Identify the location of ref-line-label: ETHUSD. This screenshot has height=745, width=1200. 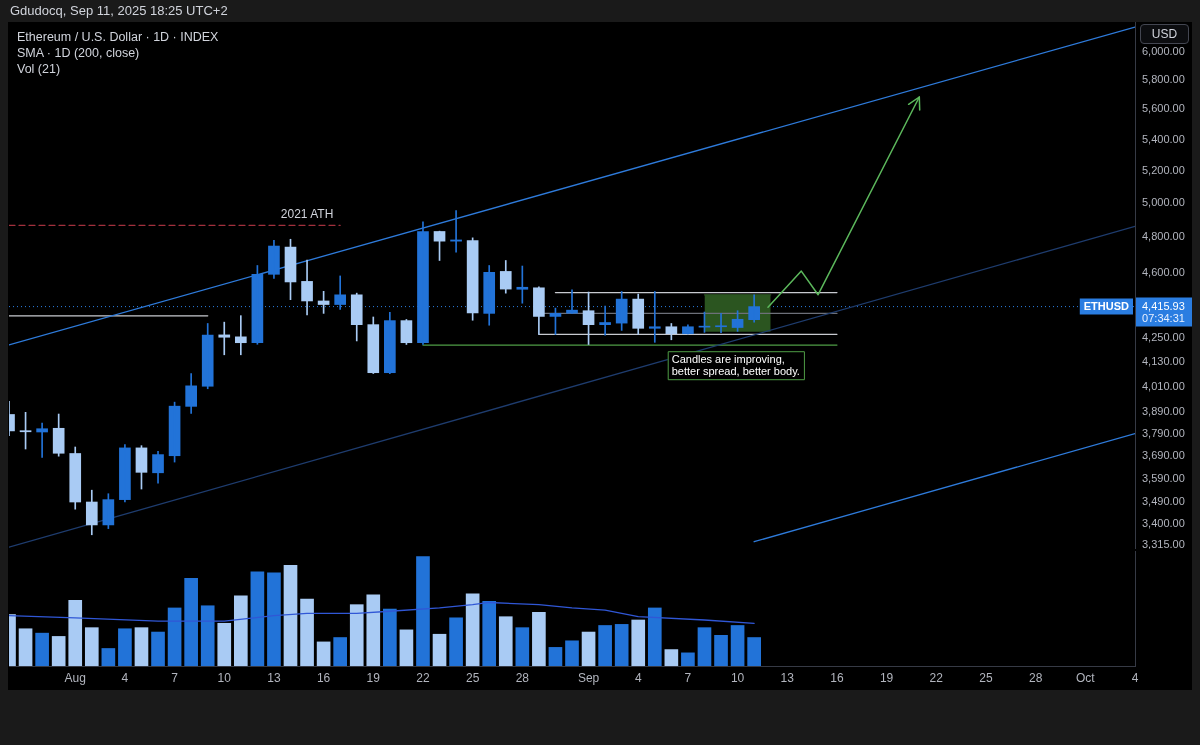
(1106, 306).